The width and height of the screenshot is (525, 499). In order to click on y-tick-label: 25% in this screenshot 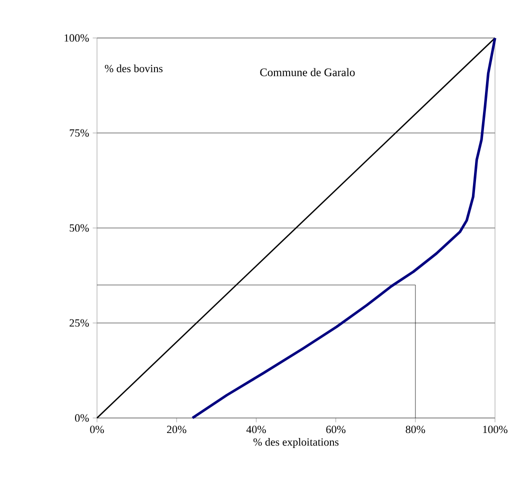, I will do `click(79, 323)`.